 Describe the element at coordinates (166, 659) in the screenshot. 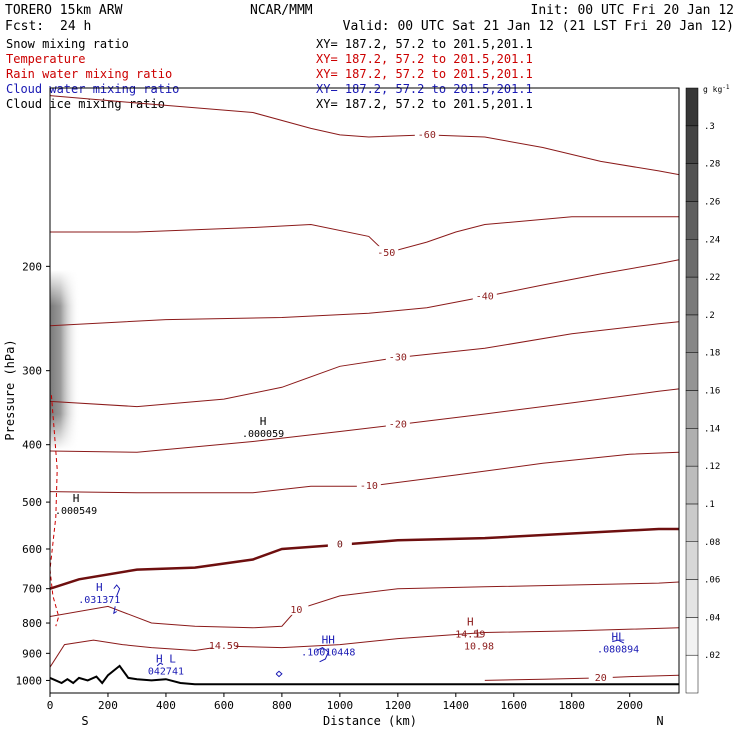

I see `extremum-symbol: H L` at that location.